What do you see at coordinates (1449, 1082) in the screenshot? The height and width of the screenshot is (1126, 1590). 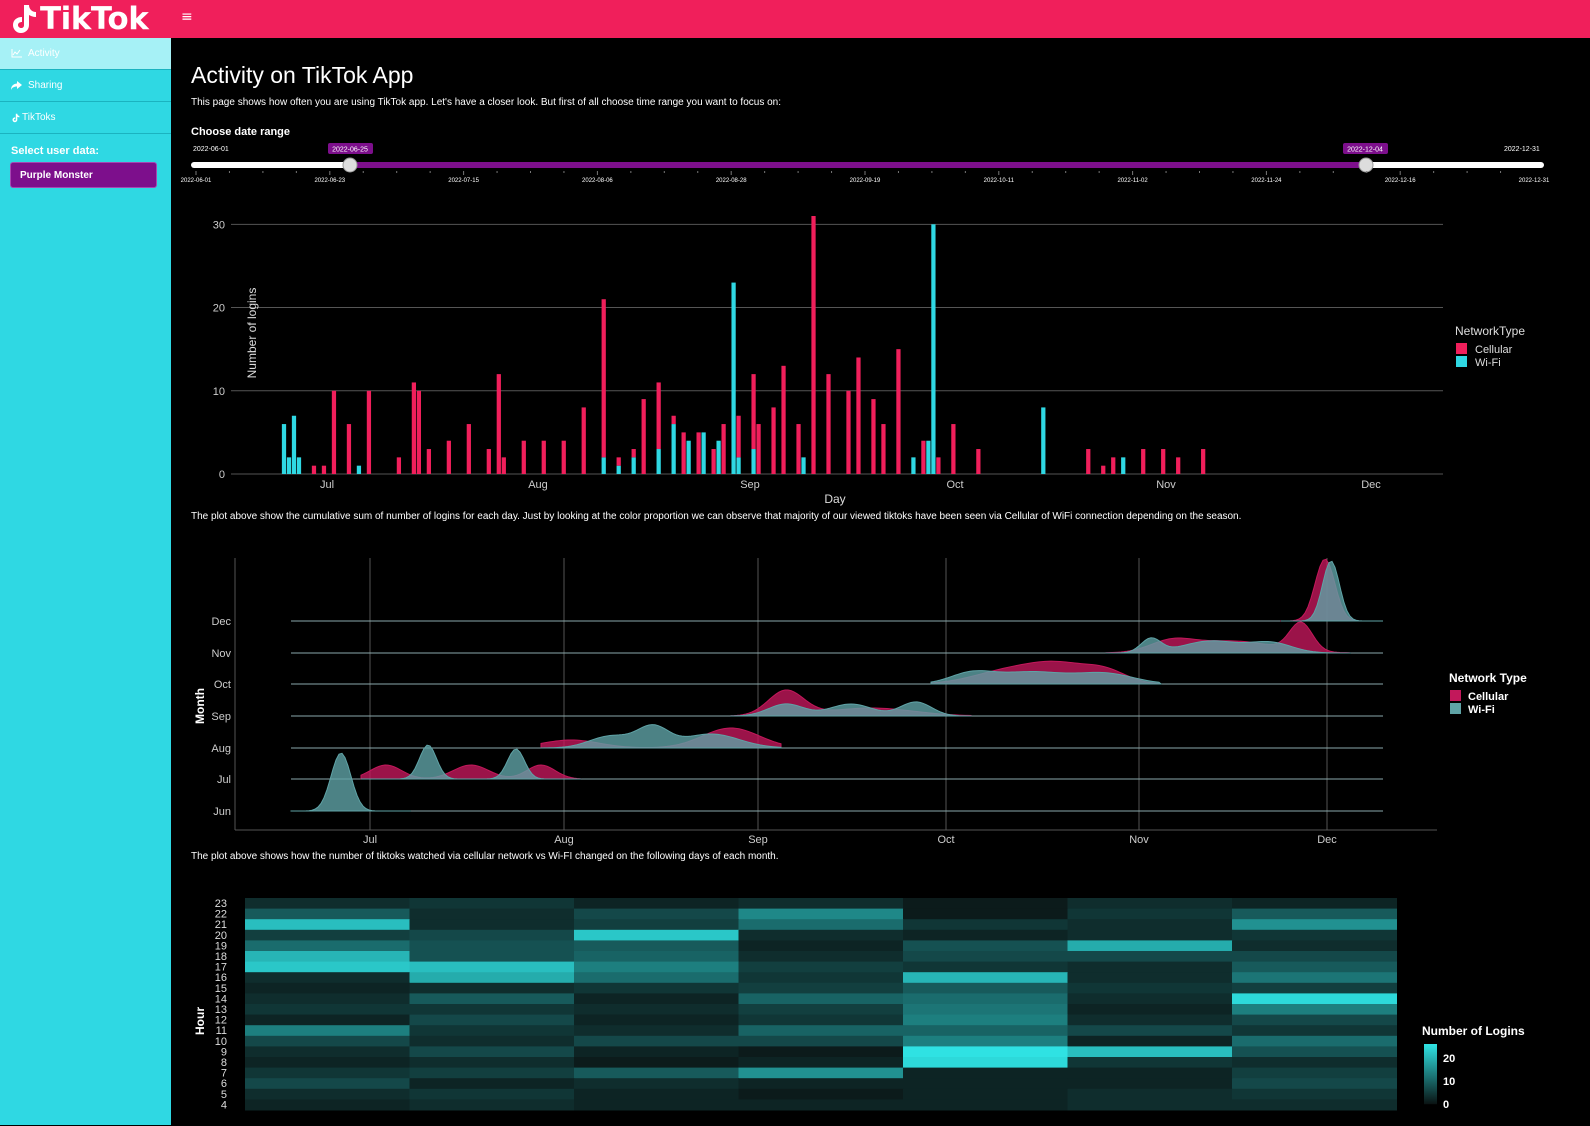 I see `colorbar-tick-label: 10` at bounding box center [1449, 1082].